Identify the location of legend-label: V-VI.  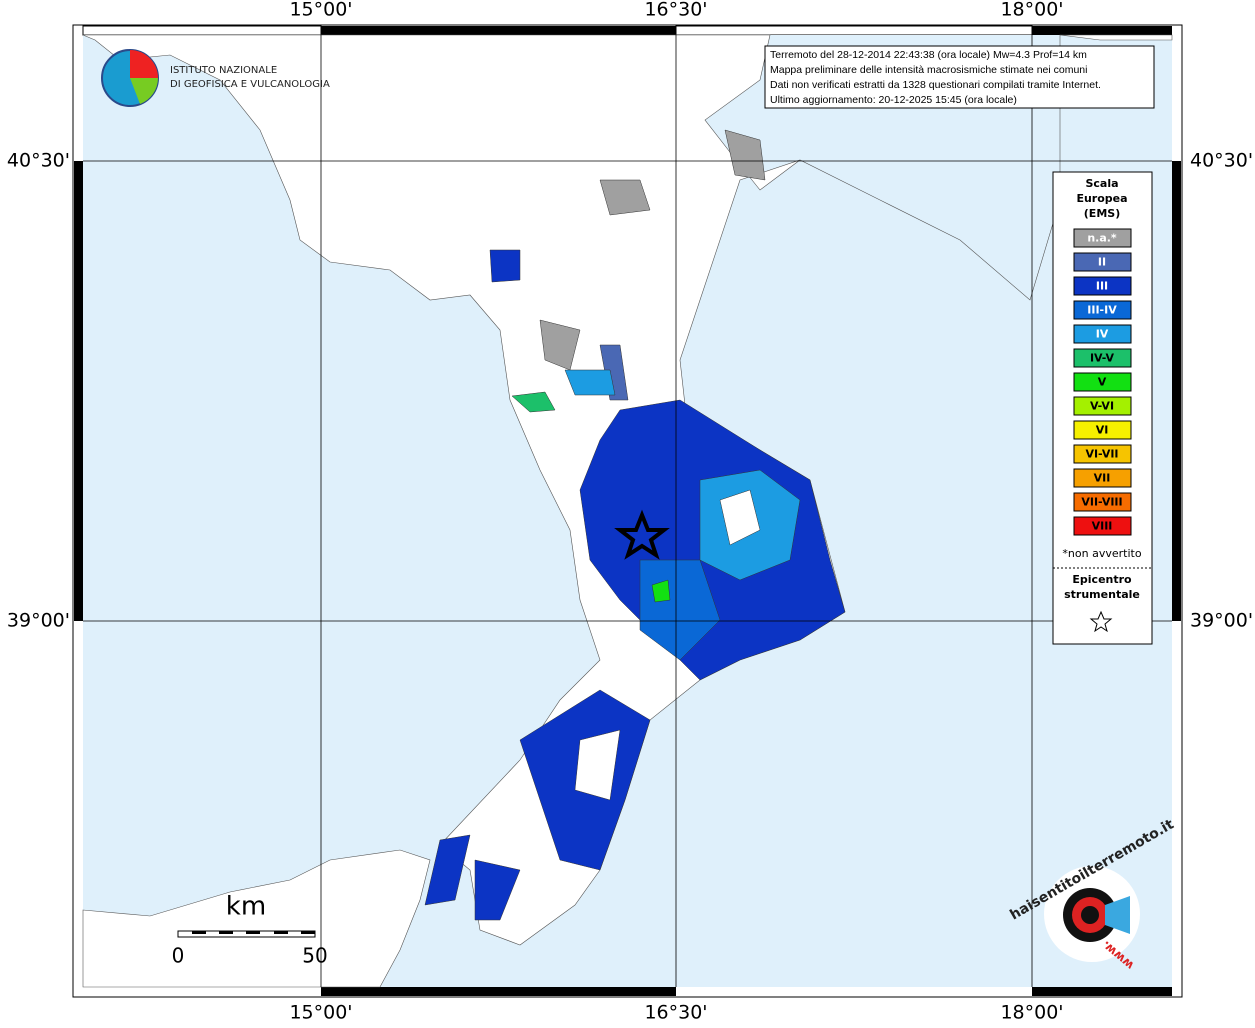
(1102, 406).